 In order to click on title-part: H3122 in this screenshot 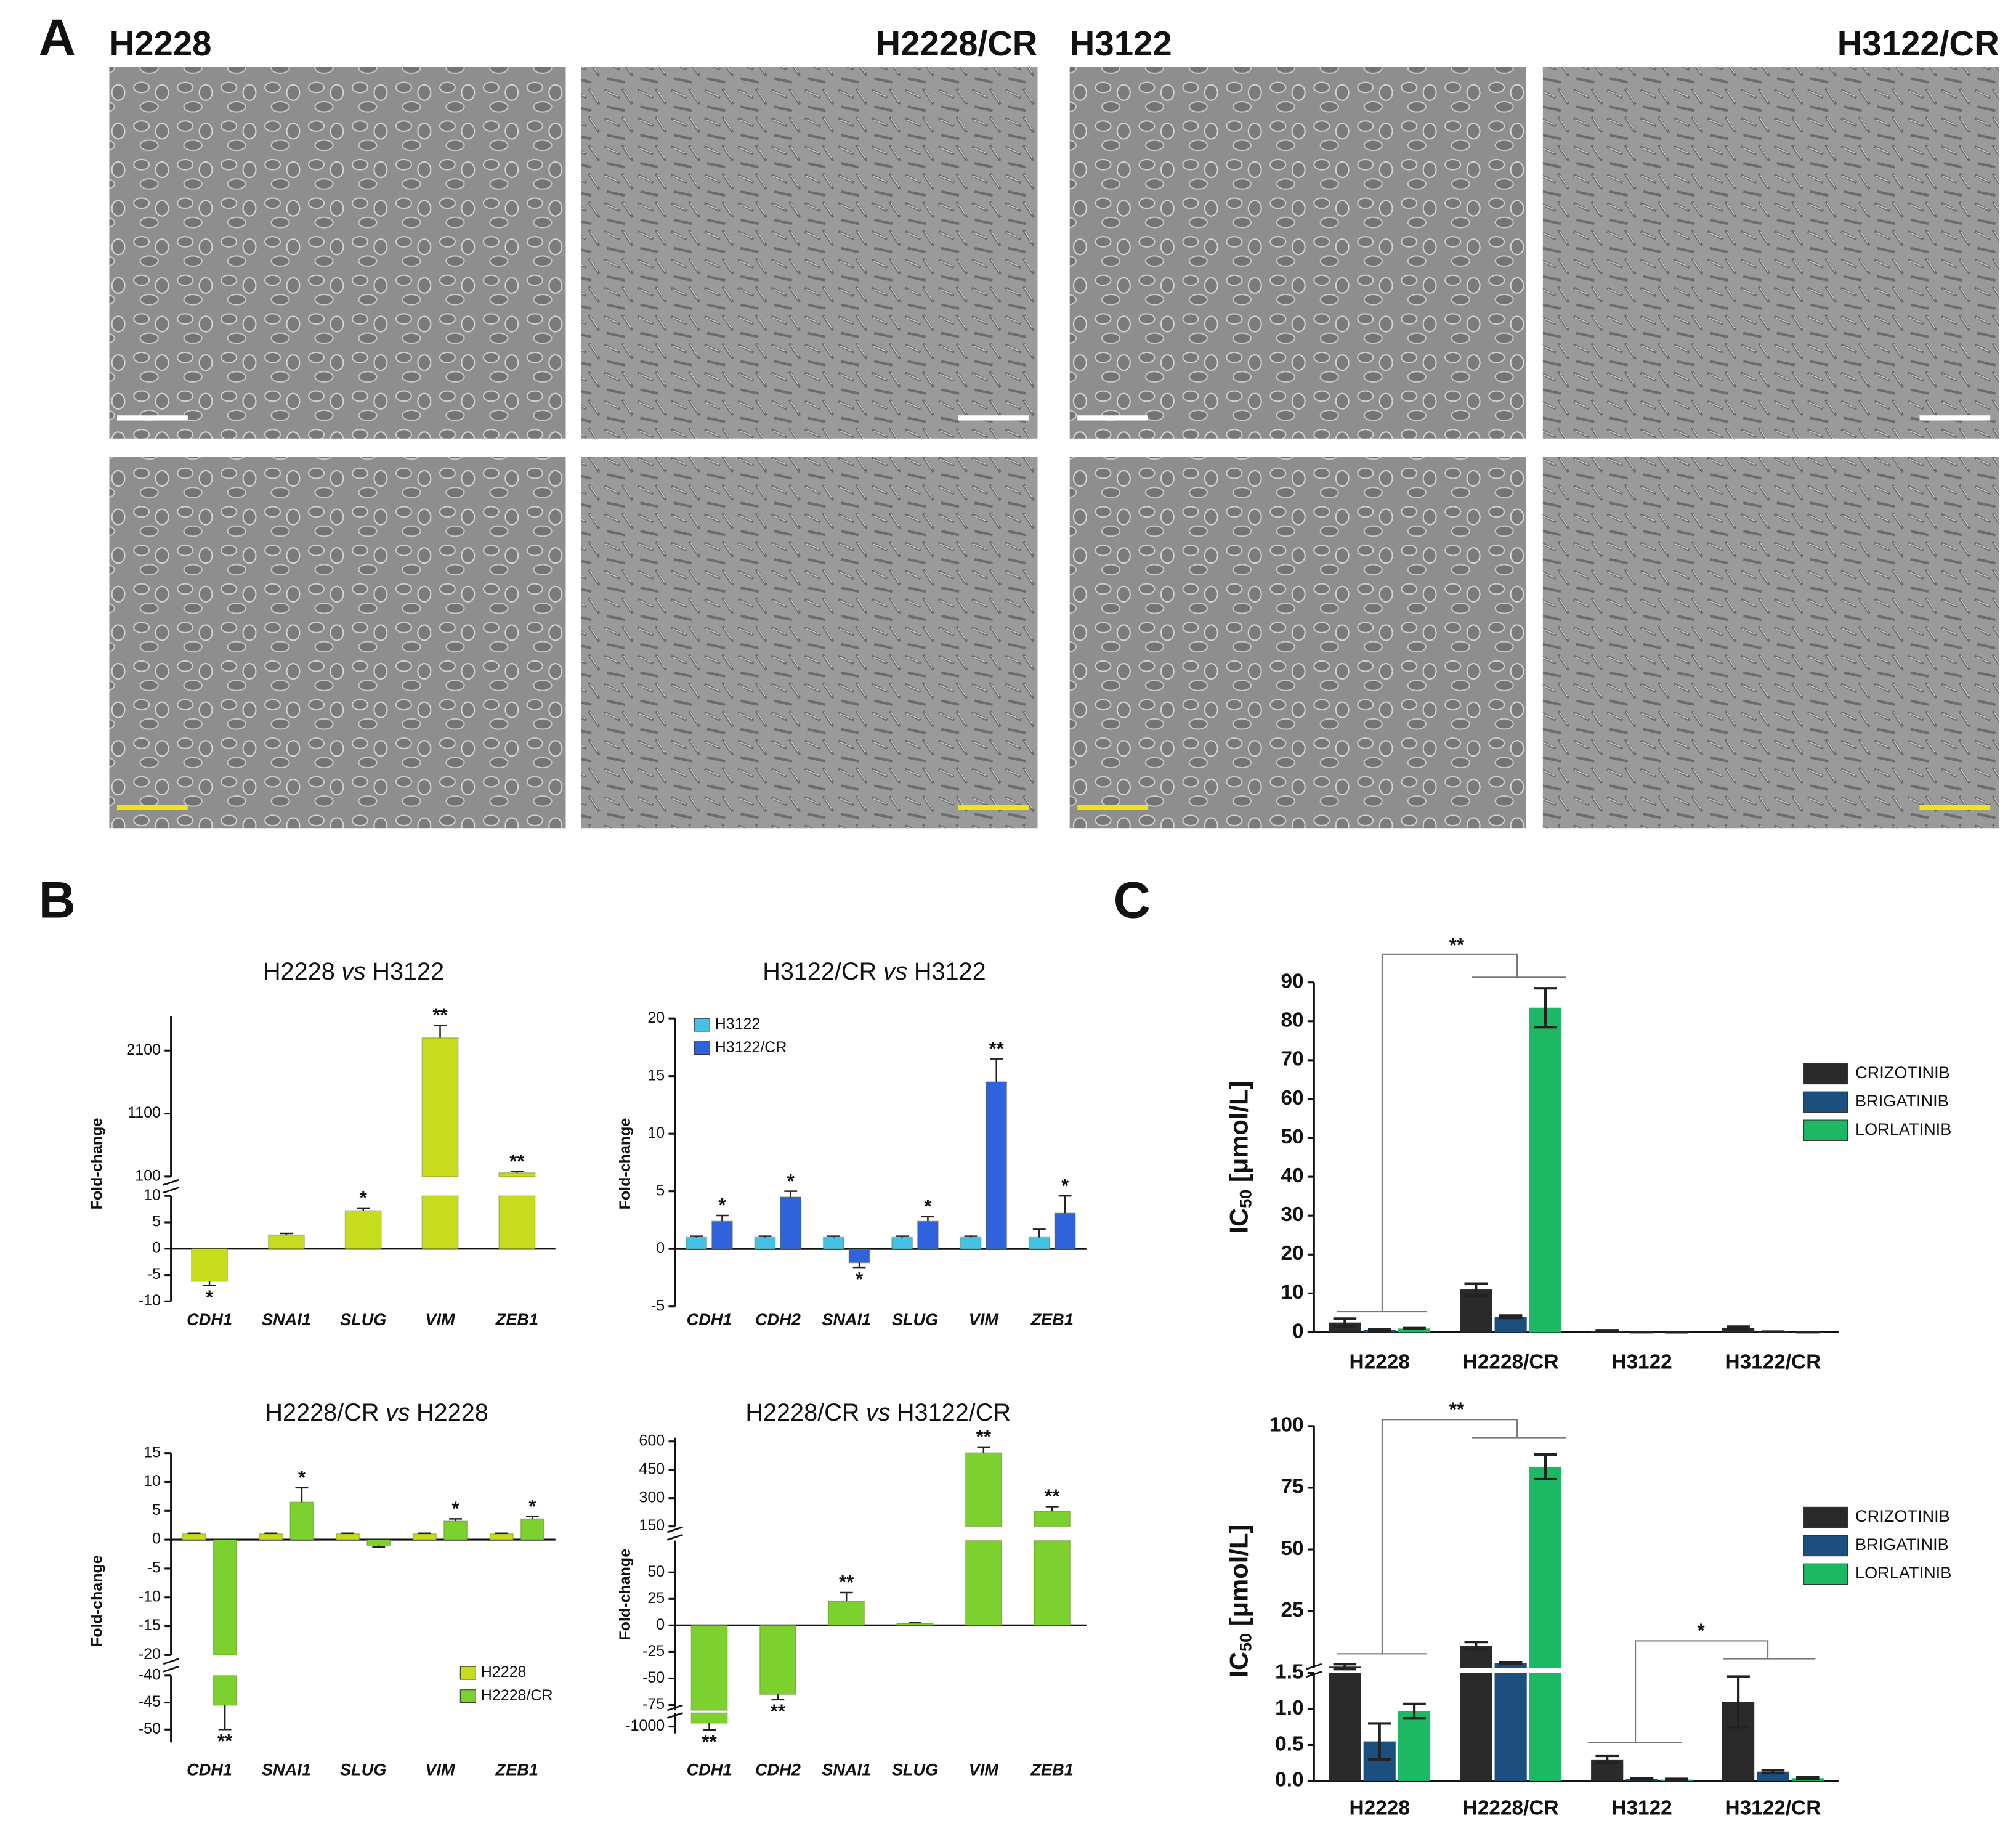, I will do `click(408, 972)`.